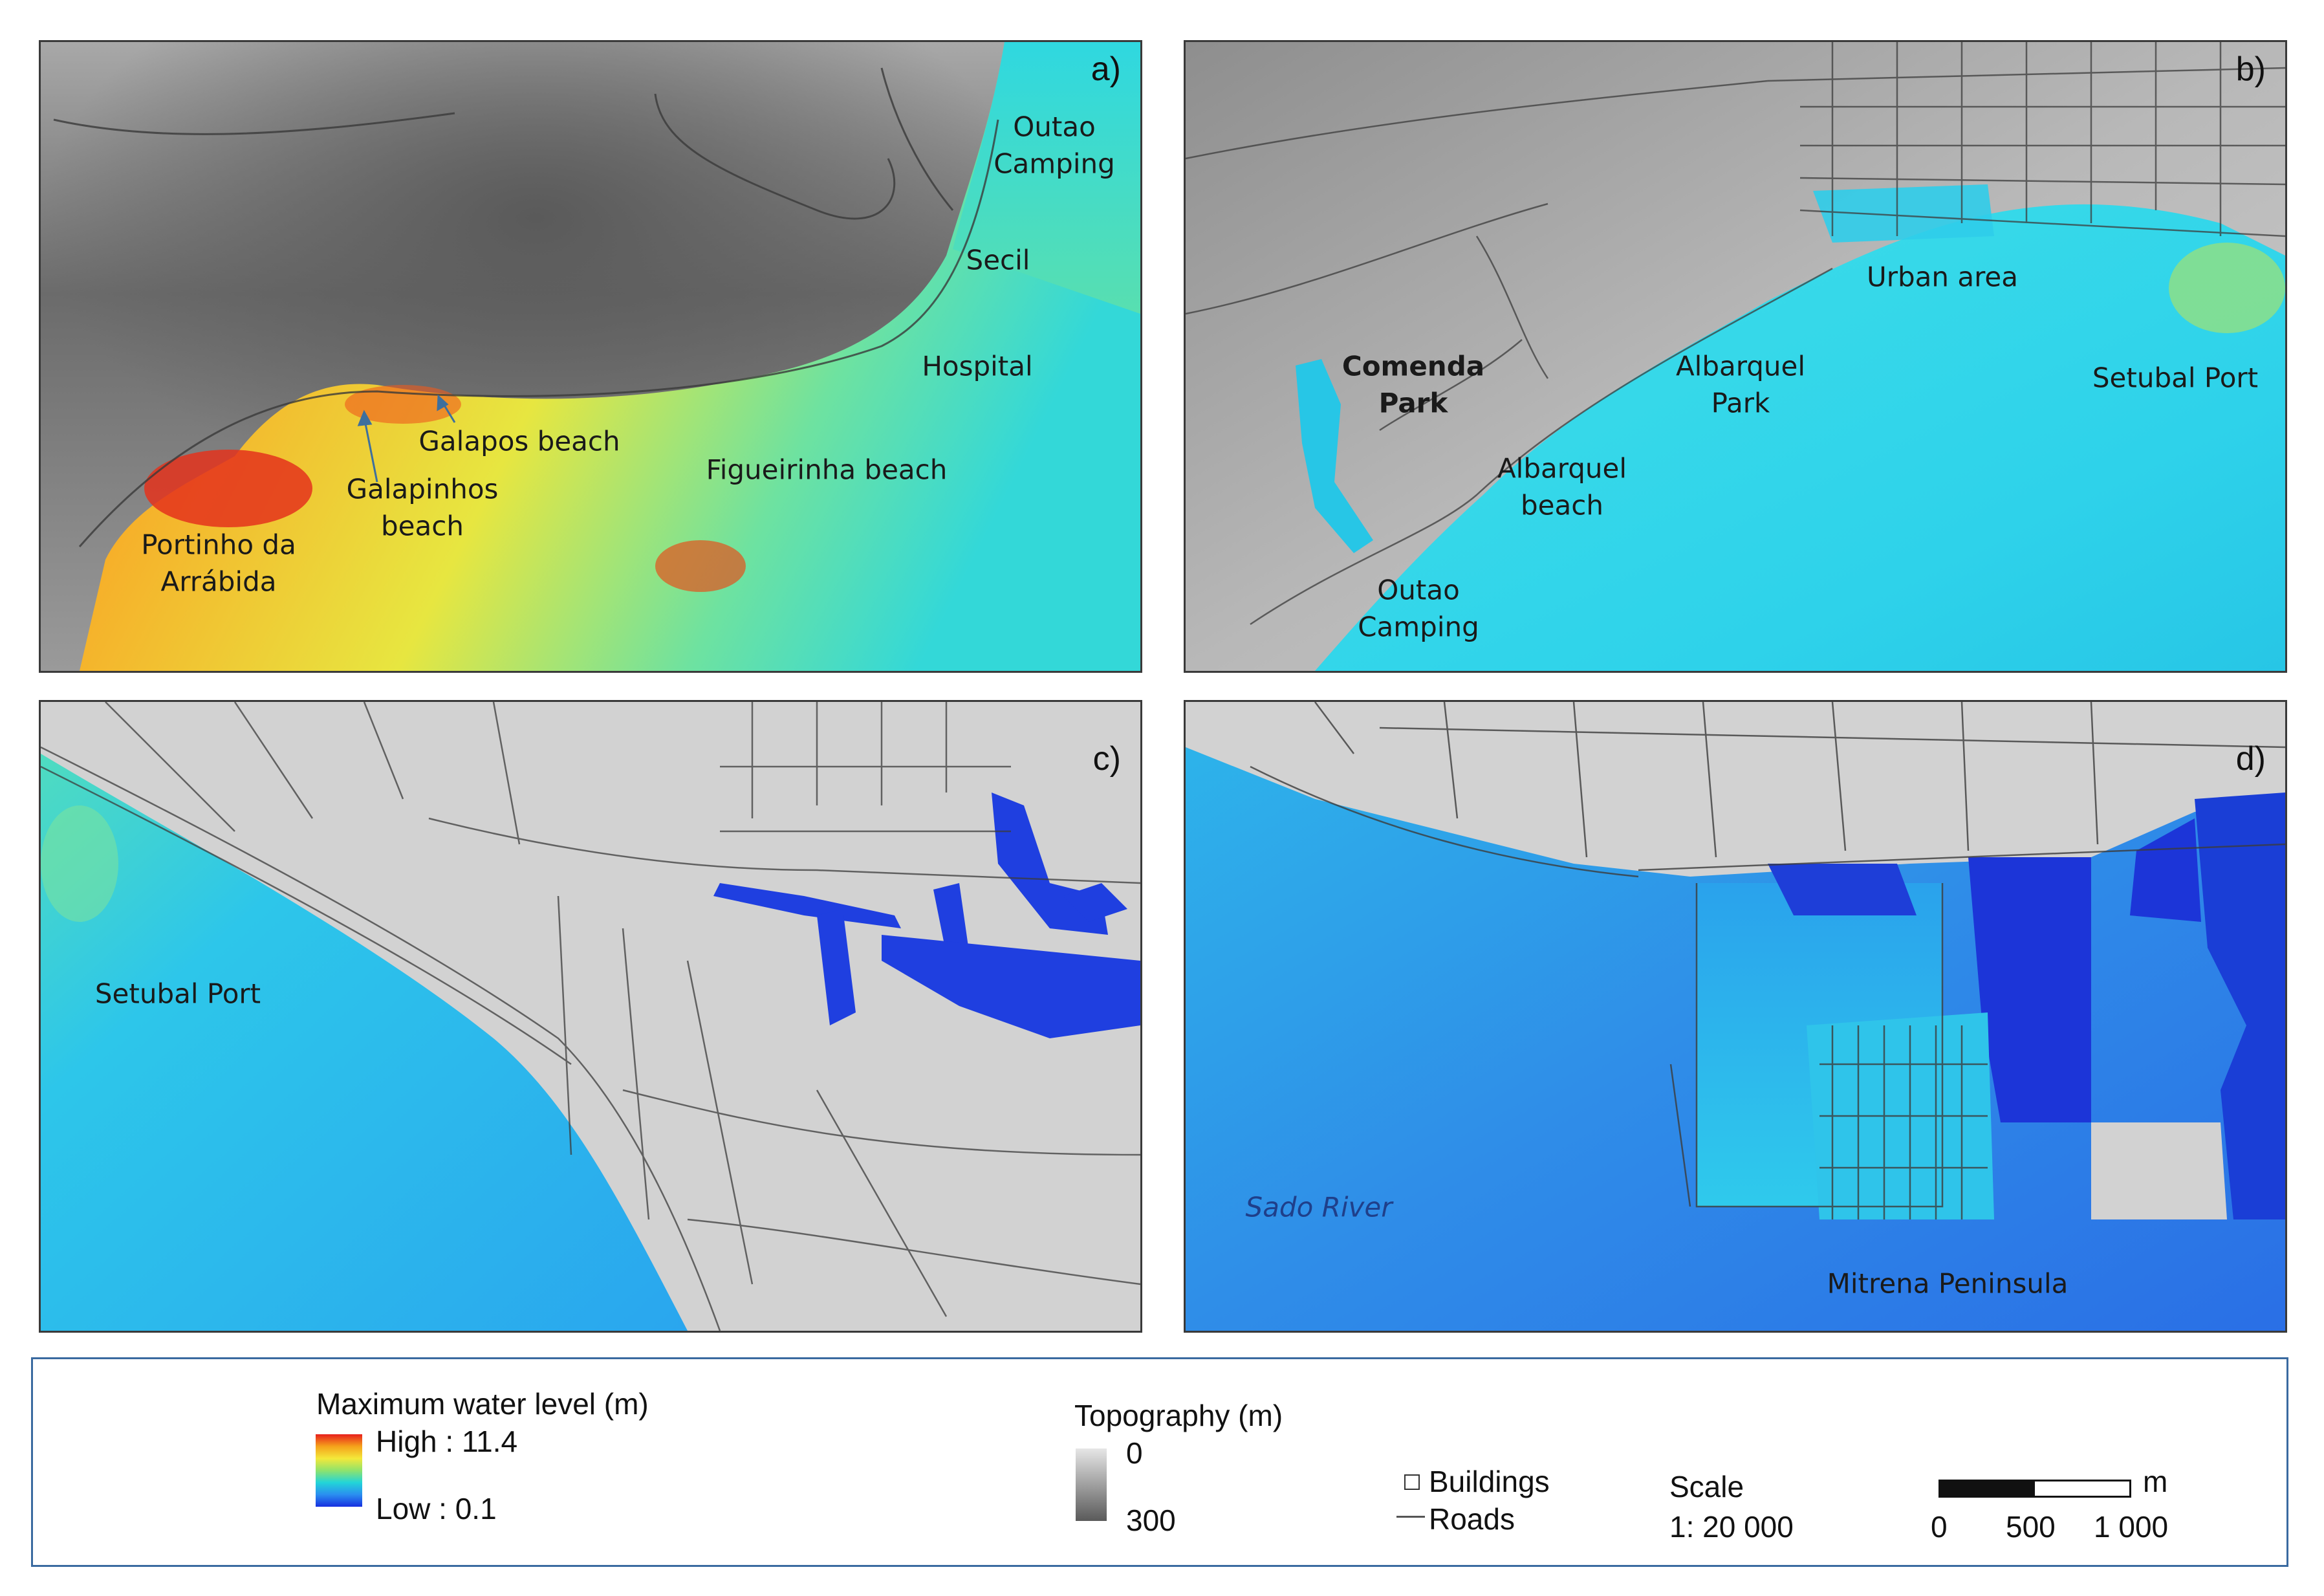 This screenshot has width=2324, height=1596. Describe the element at coordinates (827, 470) in the screenshot. I see `label-figueirinha-beach: Figueirinha beach` at that location.